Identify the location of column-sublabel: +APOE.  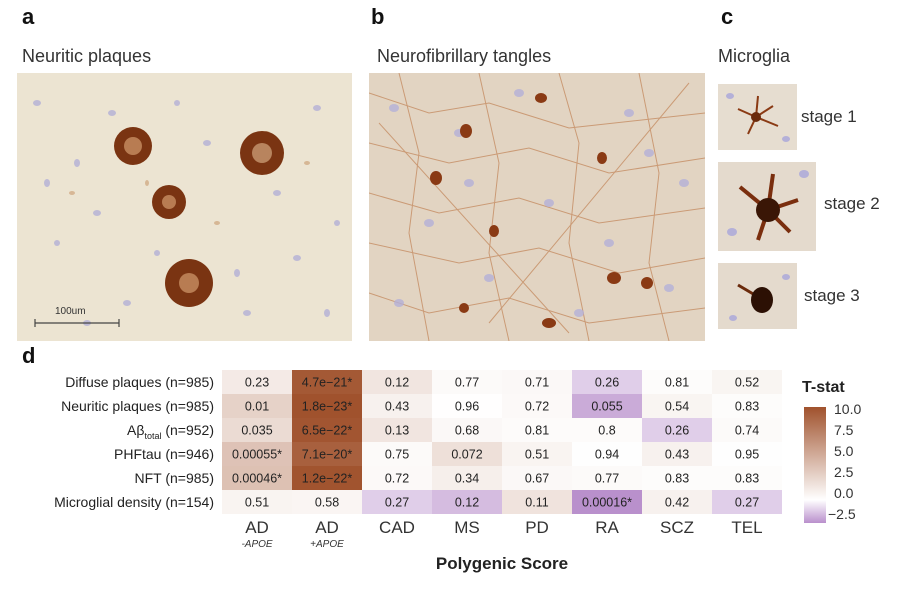
(327, 544).